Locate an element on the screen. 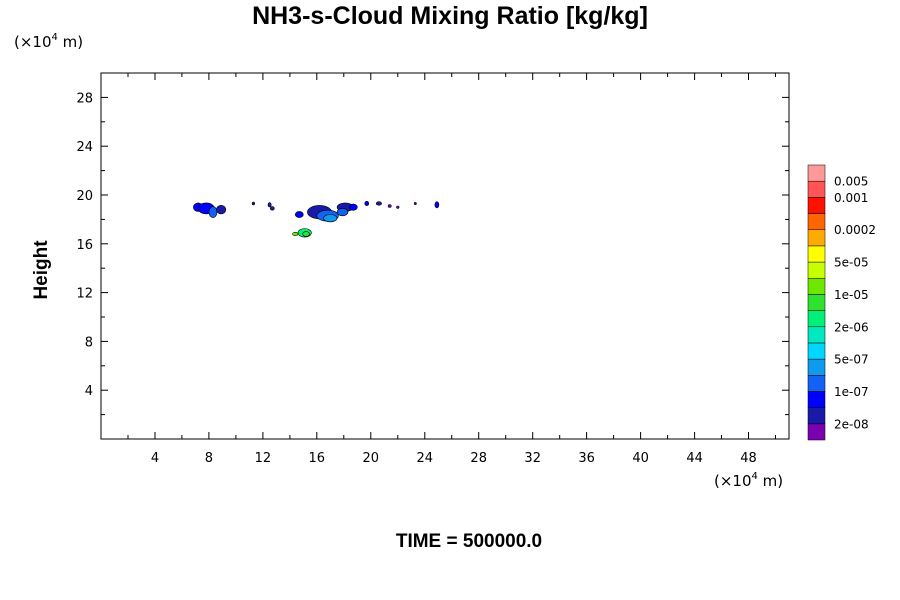 This screenshot has height=600, width=900. y-tick-label: 16 is located at coordinates (84, 245).